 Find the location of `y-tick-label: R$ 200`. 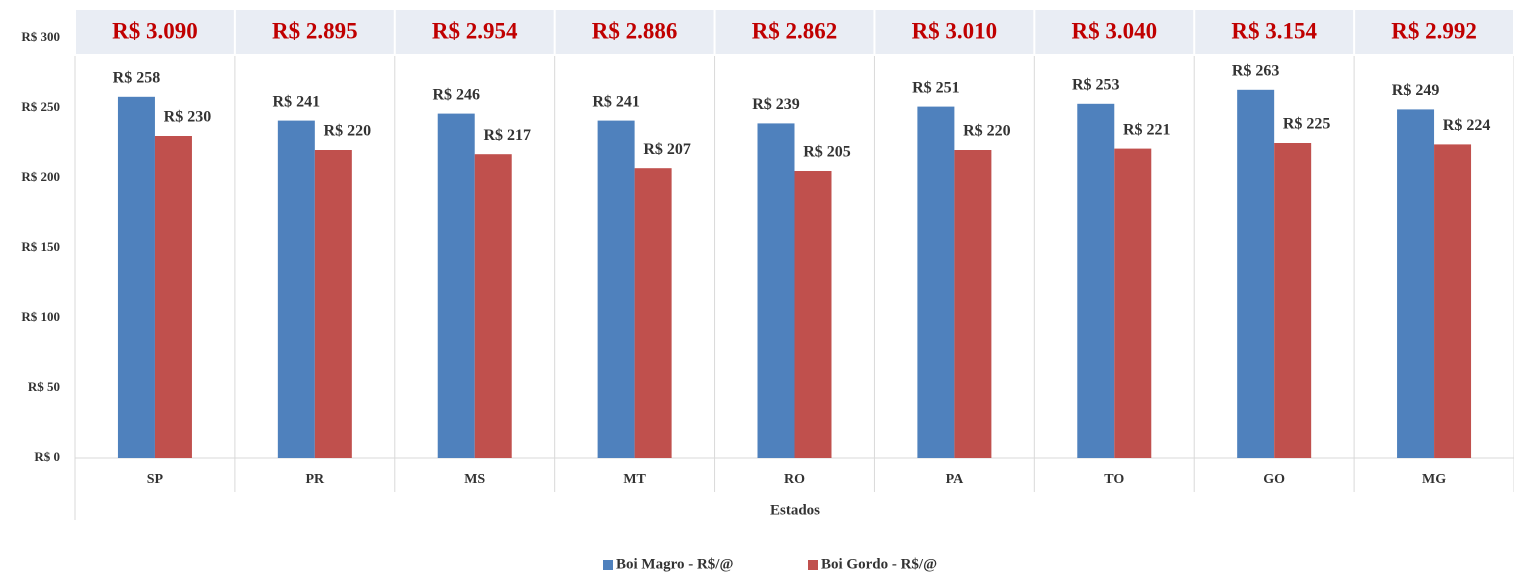

y-tick-label: R$ 200 is located at coordinates (40, 176).